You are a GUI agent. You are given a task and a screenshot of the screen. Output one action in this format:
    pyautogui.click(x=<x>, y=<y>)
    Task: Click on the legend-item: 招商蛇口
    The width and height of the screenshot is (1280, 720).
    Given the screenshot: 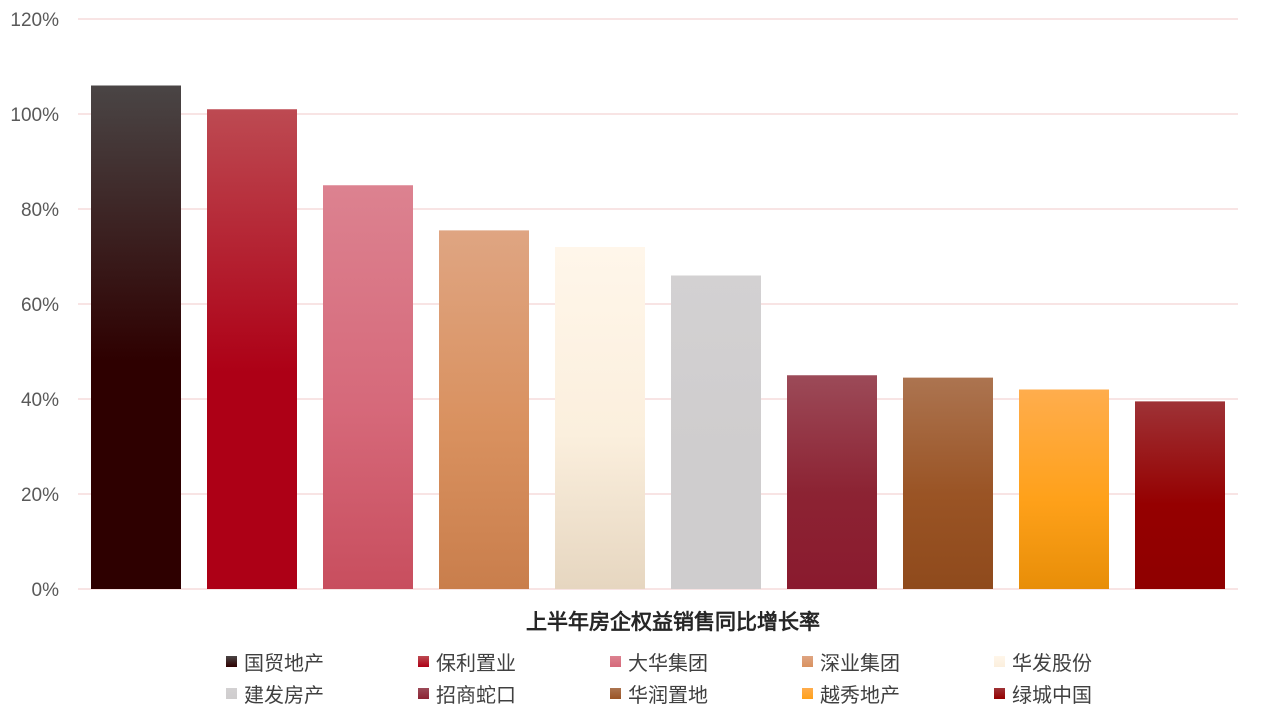 What is the action you would take?
    pyautogui.click(x=514, y=693)
    